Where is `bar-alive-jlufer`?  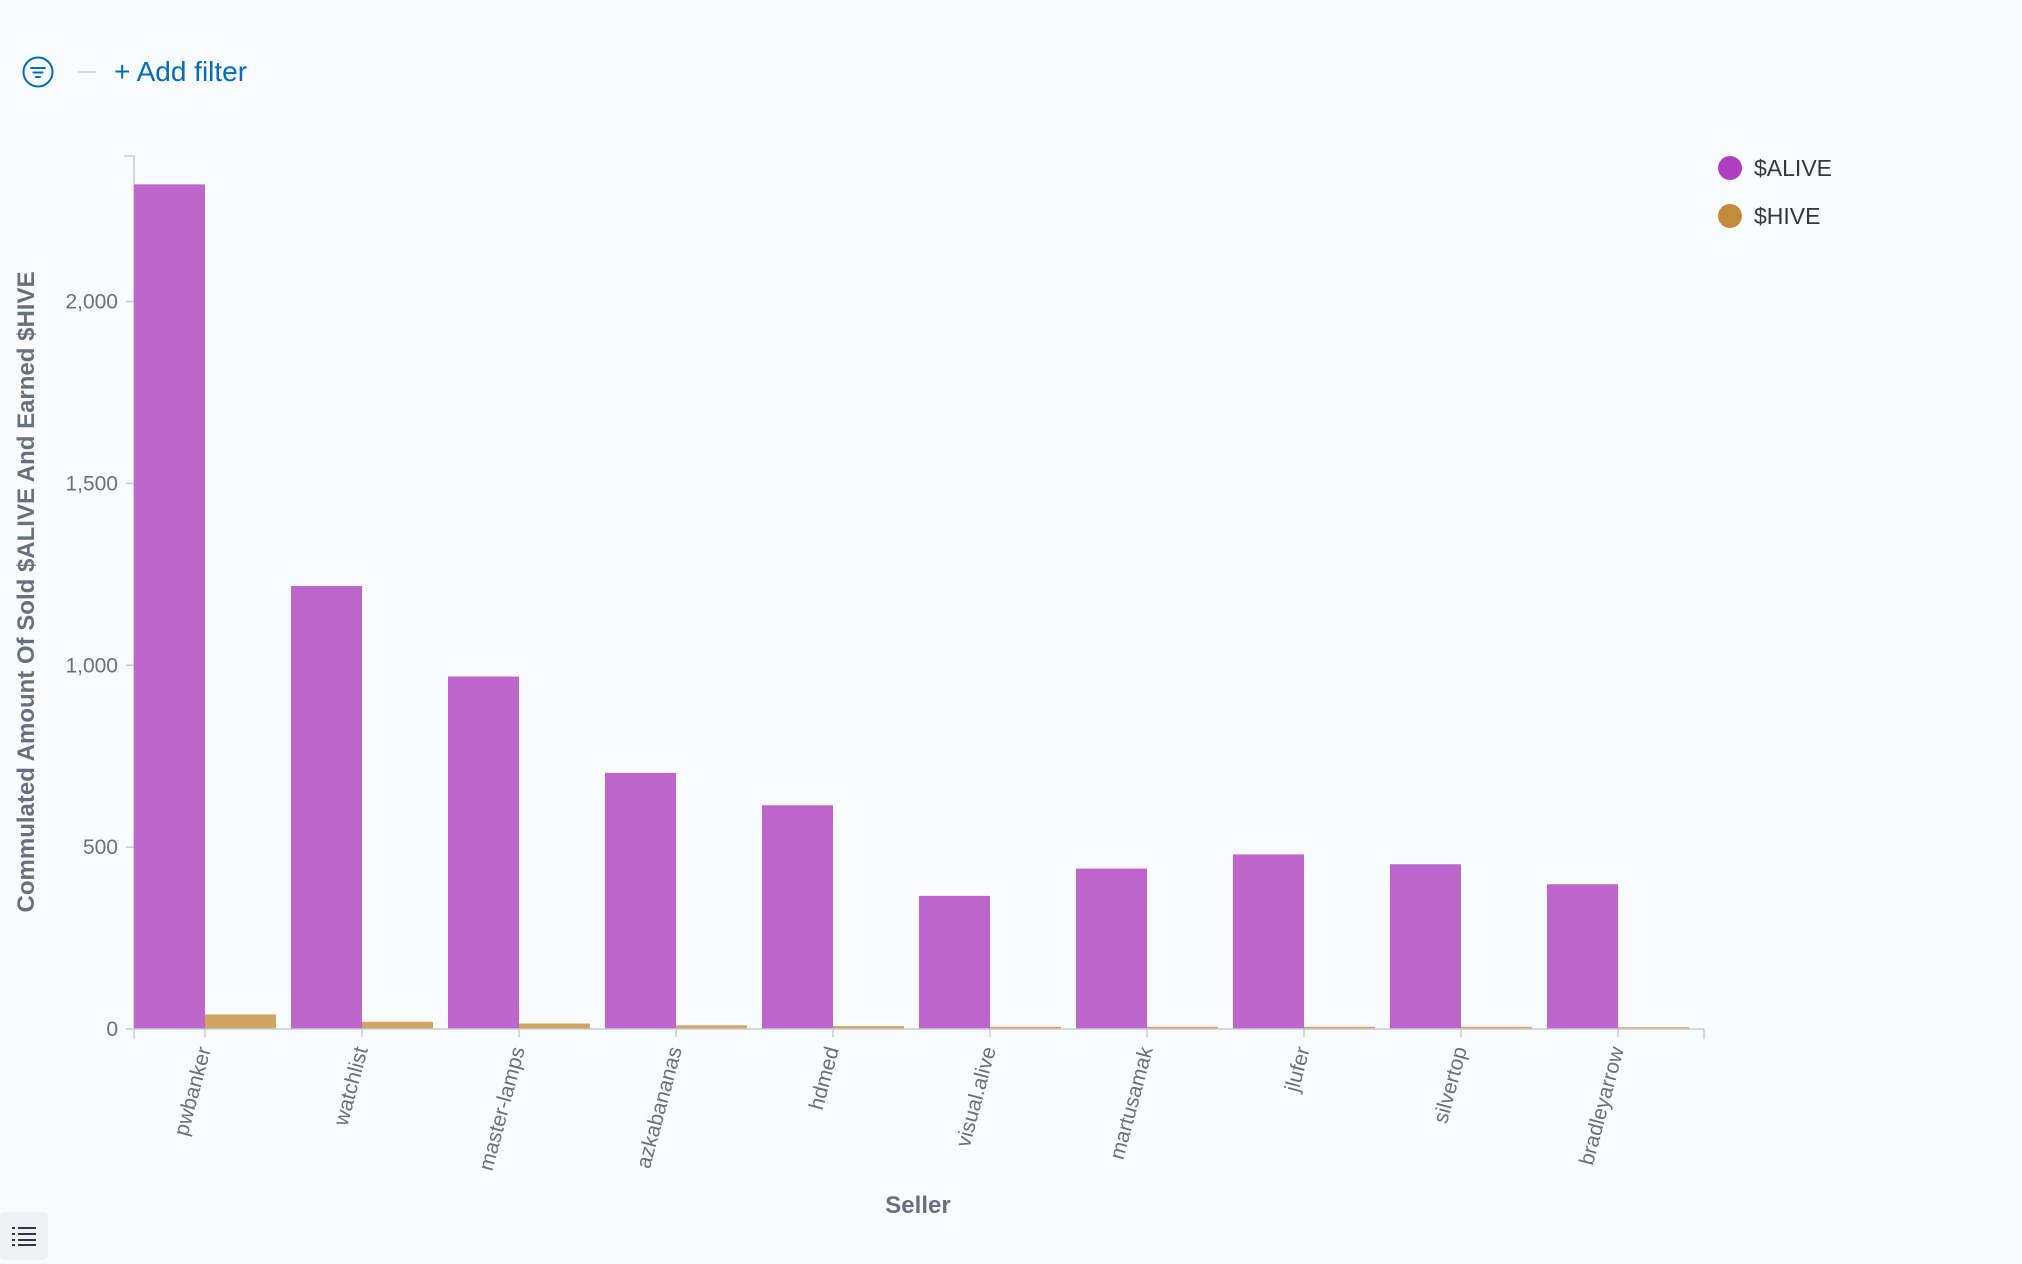 bar-alive-jlufer is located at coordinates (1268, 941).